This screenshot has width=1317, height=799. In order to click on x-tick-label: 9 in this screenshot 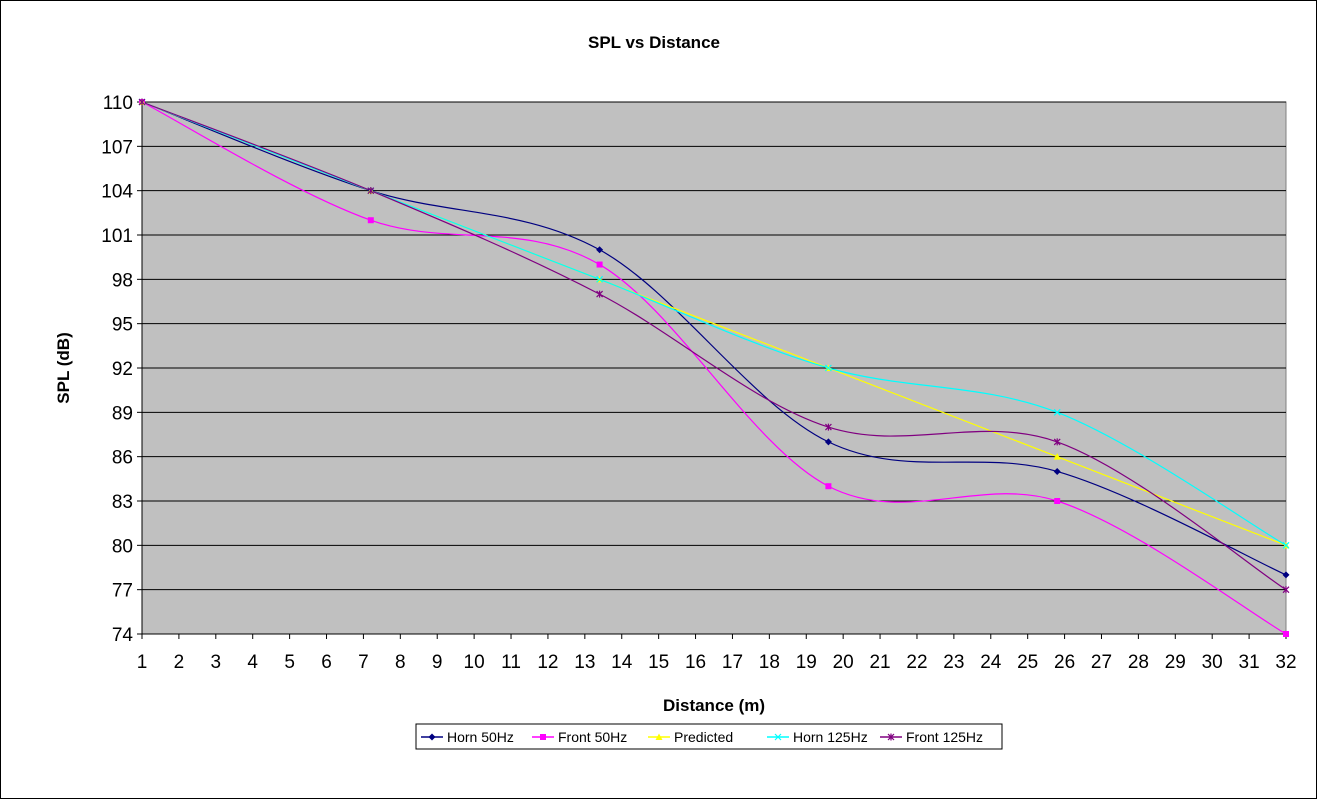, I will do `click(437, 662)`.